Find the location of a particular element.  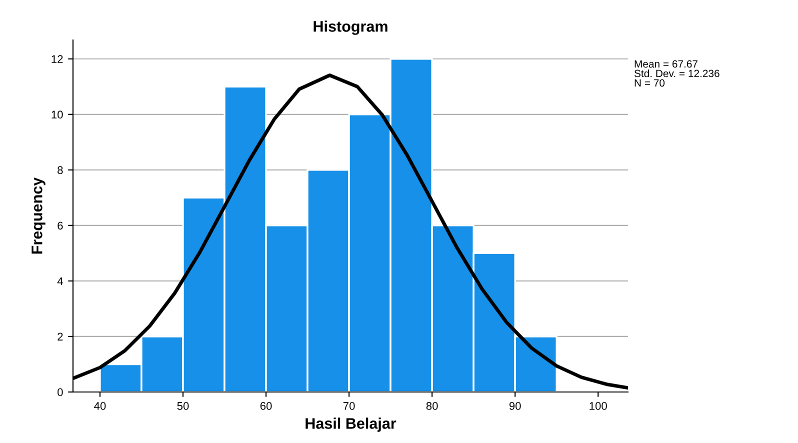

chart-title: Histogram is located at coordinates (351, 27).